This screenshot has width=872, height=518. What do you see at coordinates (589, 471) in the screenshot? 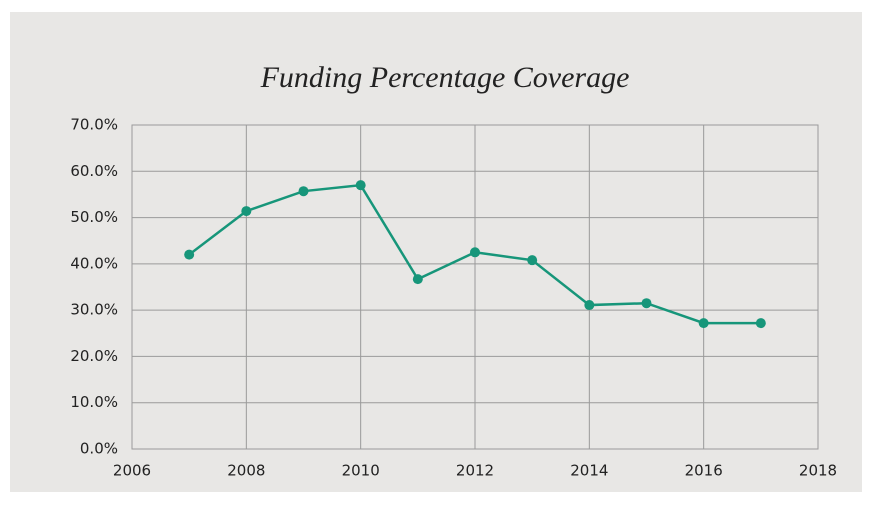
I see `x-tick-label: 2014` at bounding box center [589, 471].